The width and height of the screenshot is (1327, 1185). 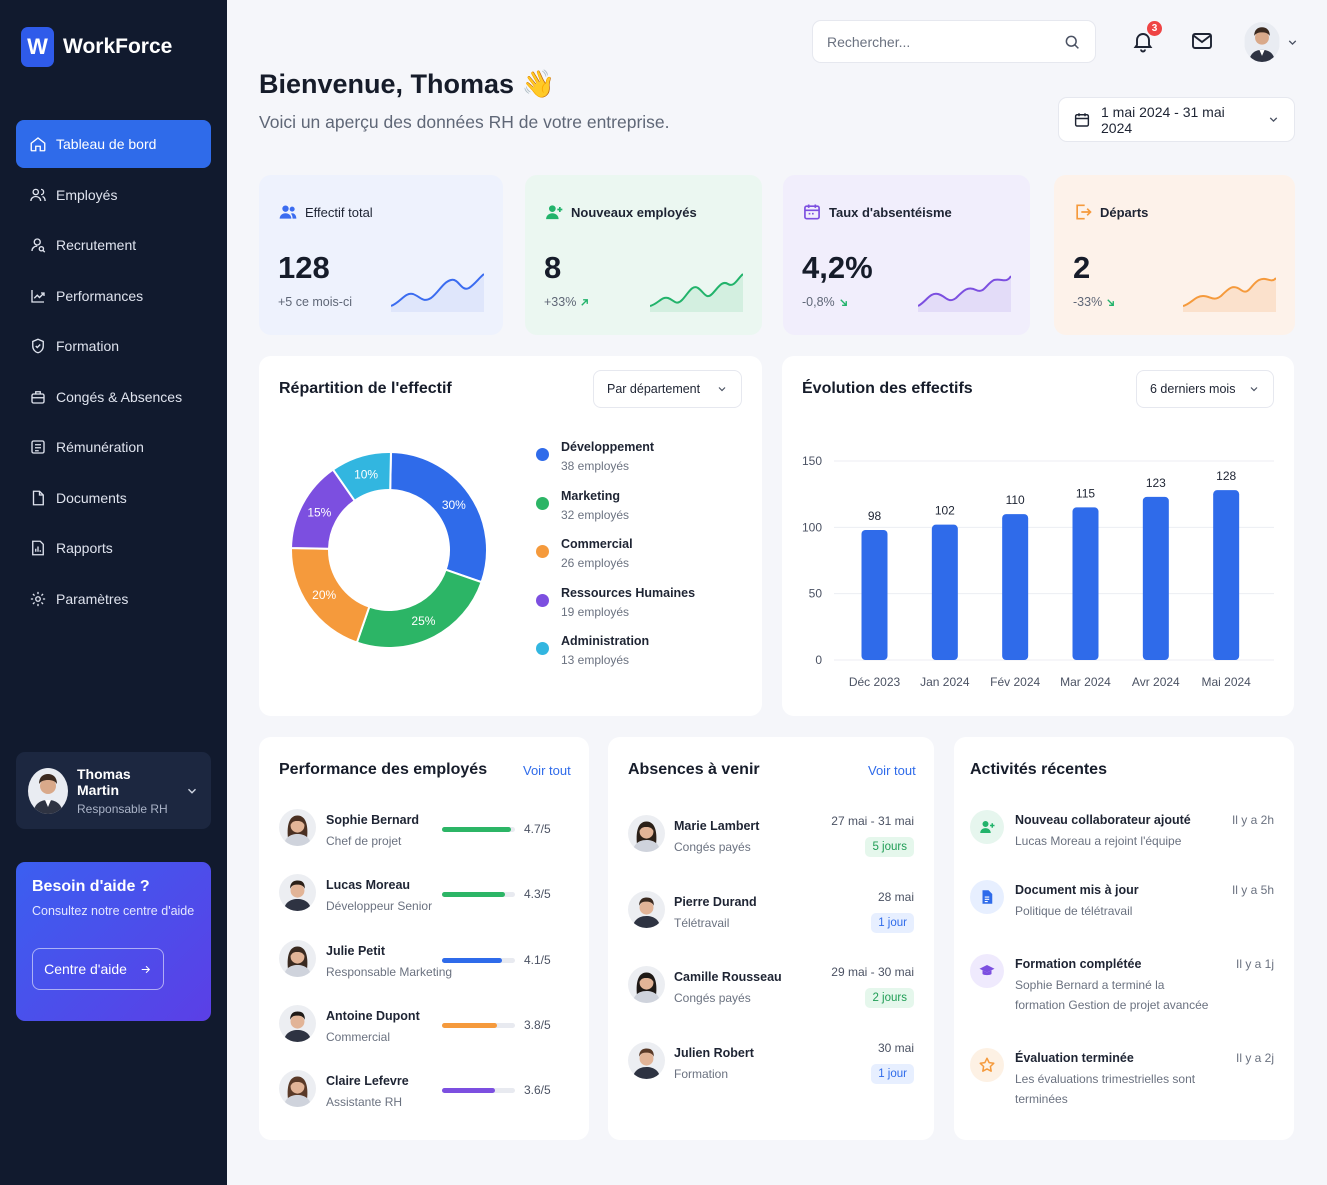 I want to click on messages-button, so click(x=1202, y=41).